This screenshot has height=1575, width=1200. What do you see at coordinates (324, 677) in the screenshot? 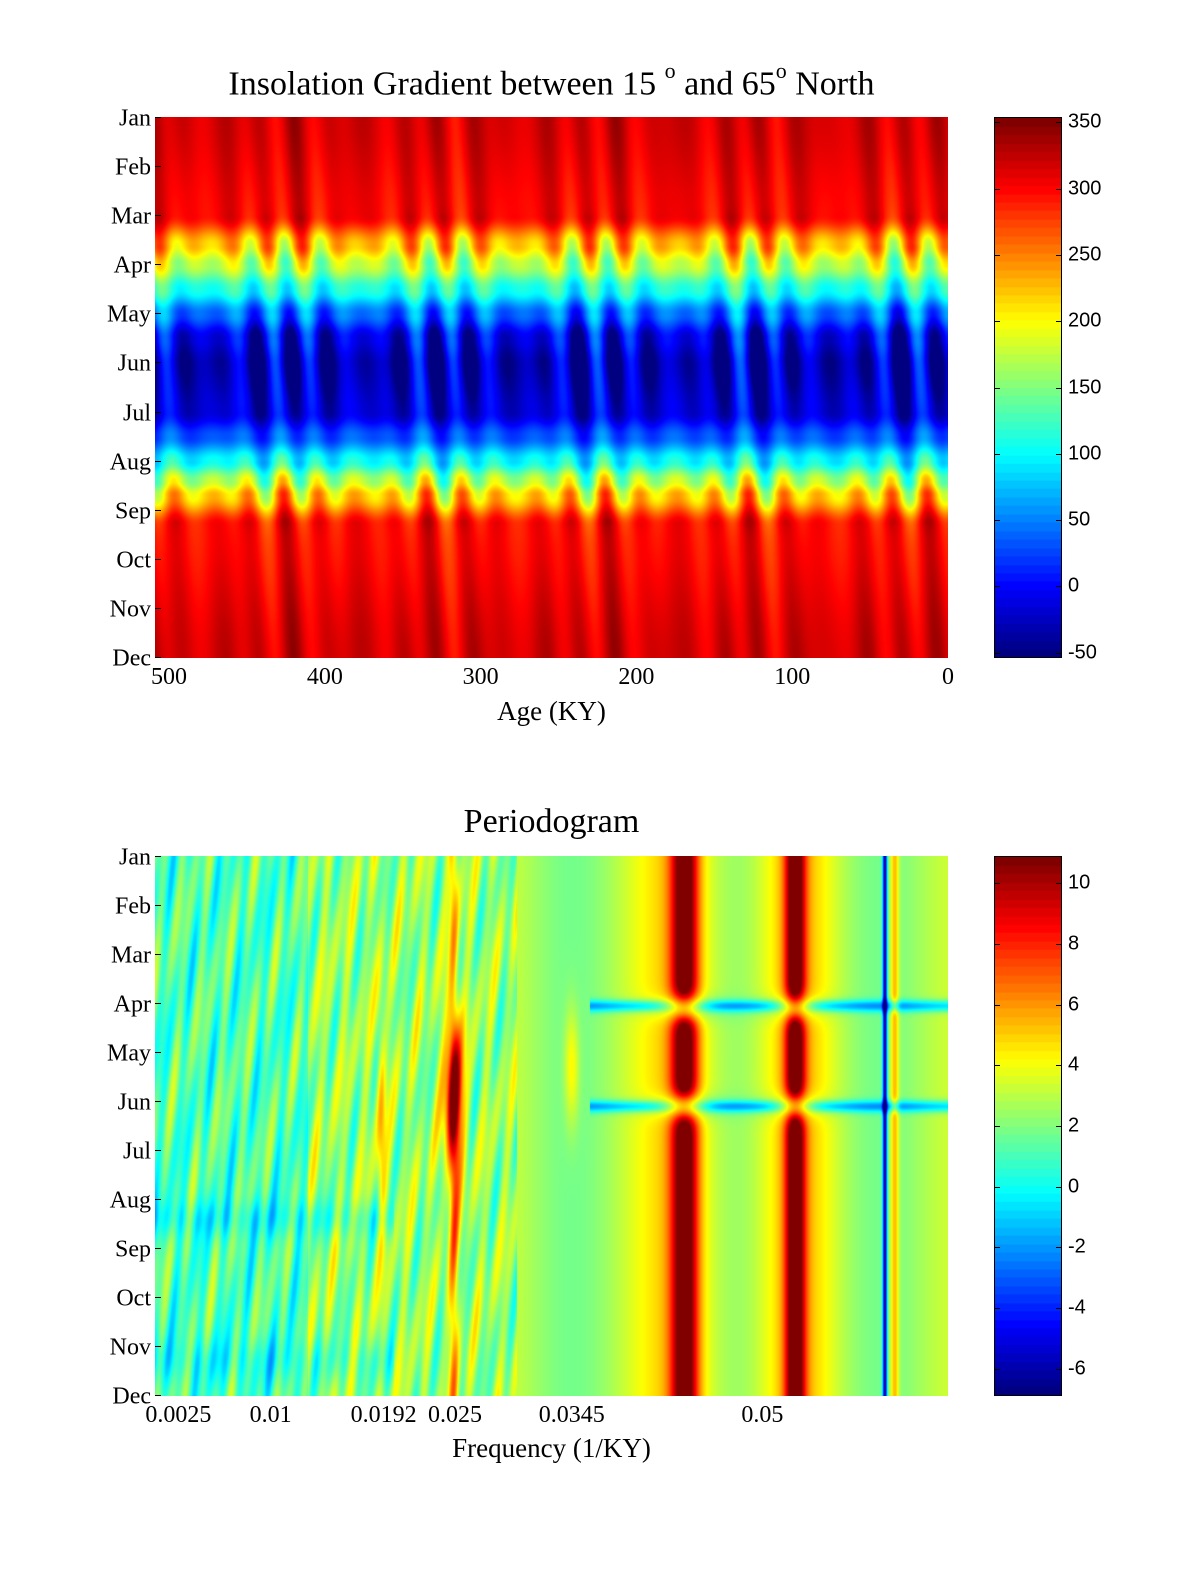
I see `x-tick-label: 400` at bounding box center [324, 677].